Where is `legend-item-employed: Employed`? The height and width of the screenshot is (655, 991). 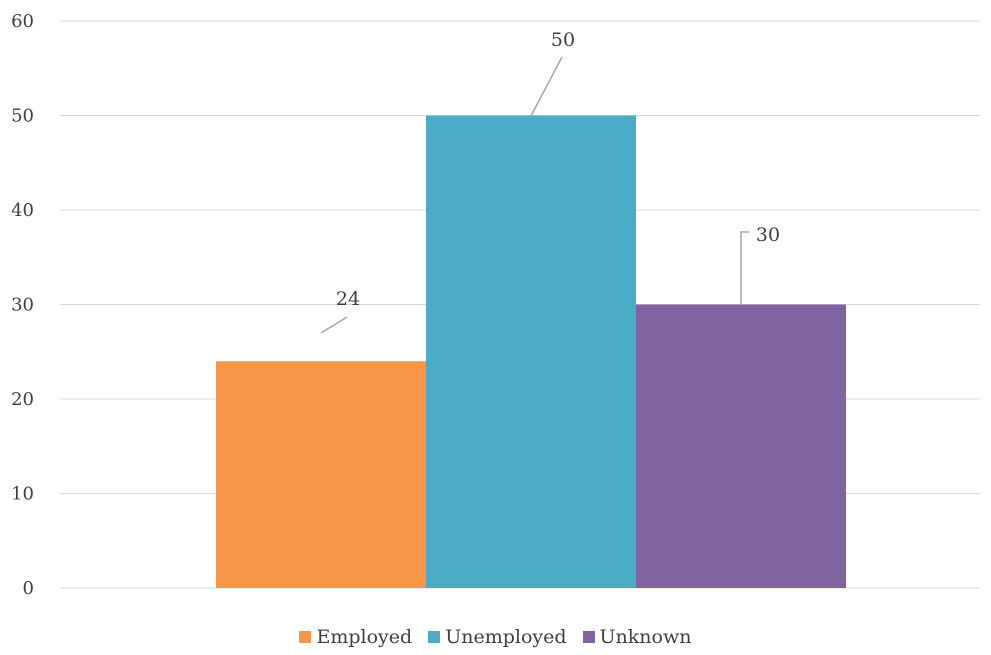
legend-item-employed: Employed is located at coordinates (355, 637).